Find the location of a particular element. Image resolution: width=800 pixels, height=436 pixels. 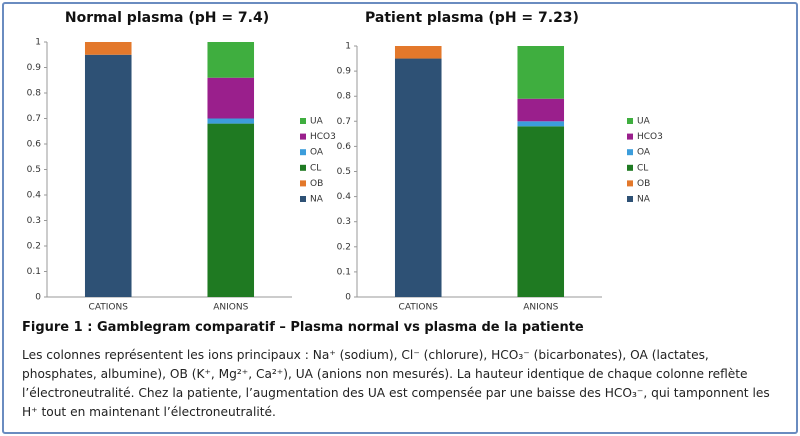

chart-title: Normal plasma (pH = 7.4) is located at coordinates (167, 18).